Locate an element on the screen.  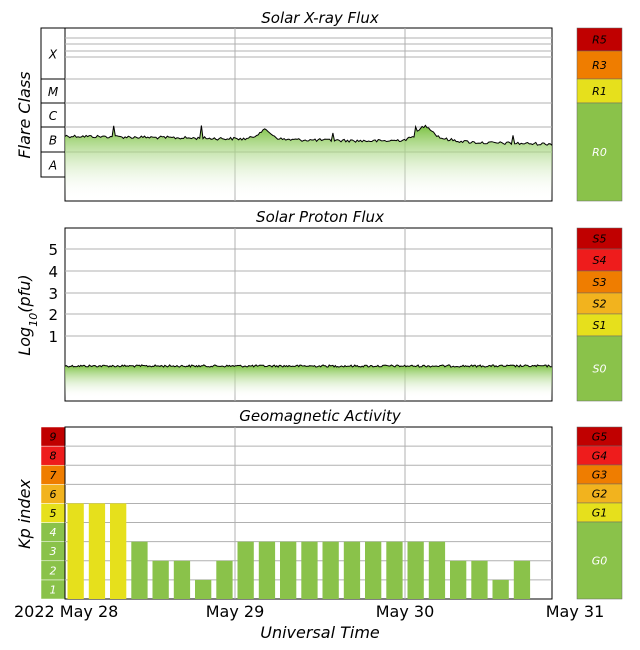
scale-label-r5: R5 is located at coordinates (599, 40).